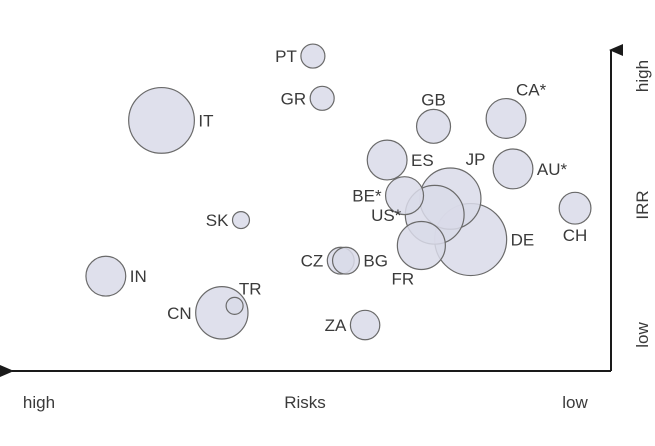 The width and height of the screenshot is (655, 446). Describe the element at coordinates (642, 335) in the screenshot. I see `y-axis-low-label: low` at that location.